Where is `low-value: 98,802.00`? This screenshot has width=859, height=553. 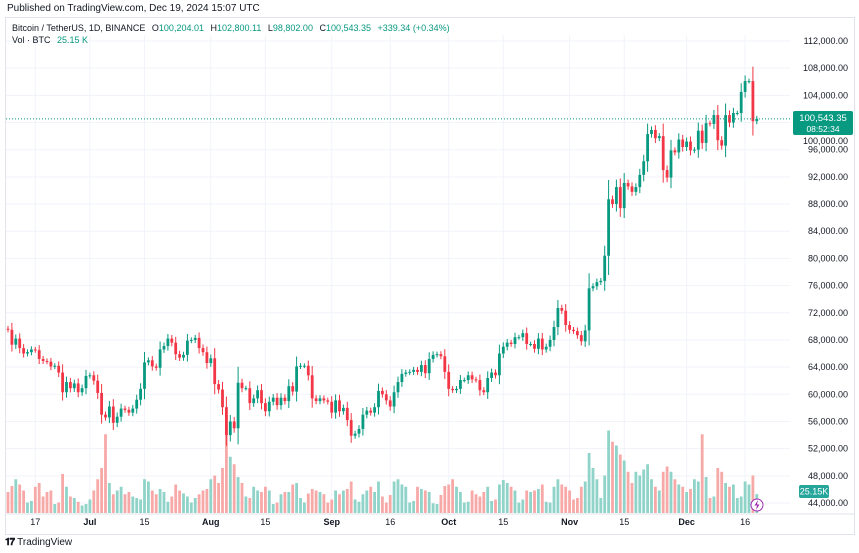
low-value: 98,802.00 is located at coordinates (292, 28).